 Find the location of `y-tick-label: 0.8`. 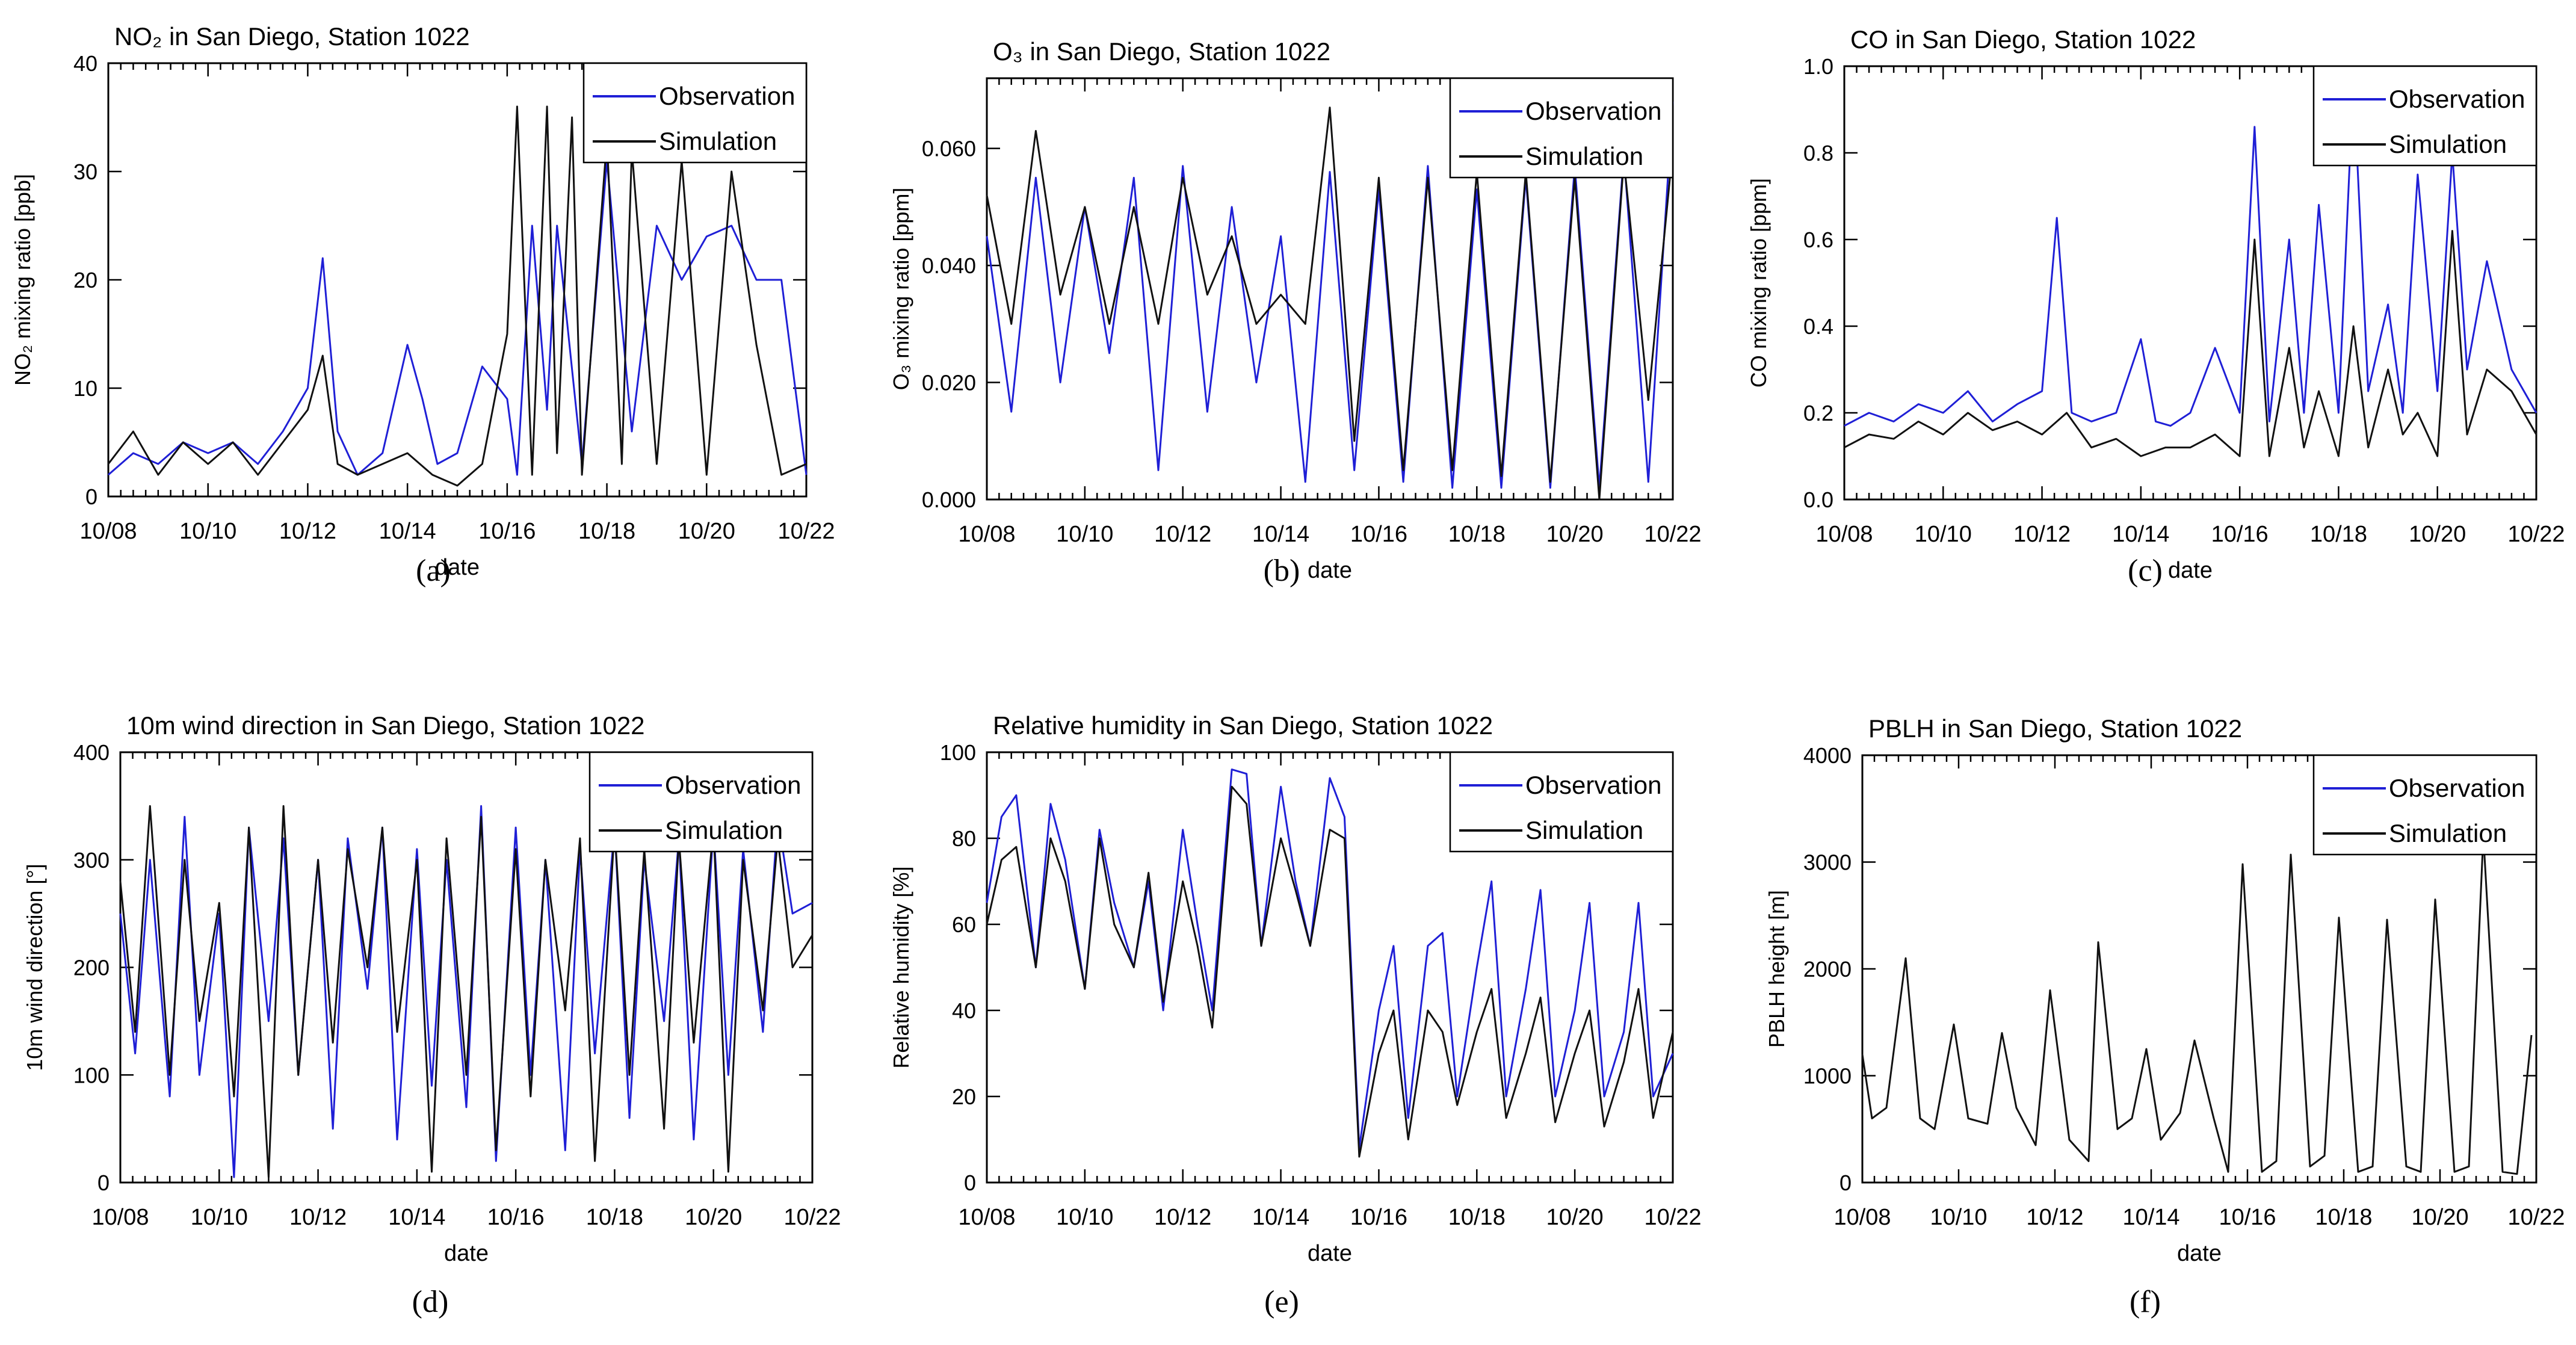

y-tick-label: 0.8 is located at coordinates (1818, 153).